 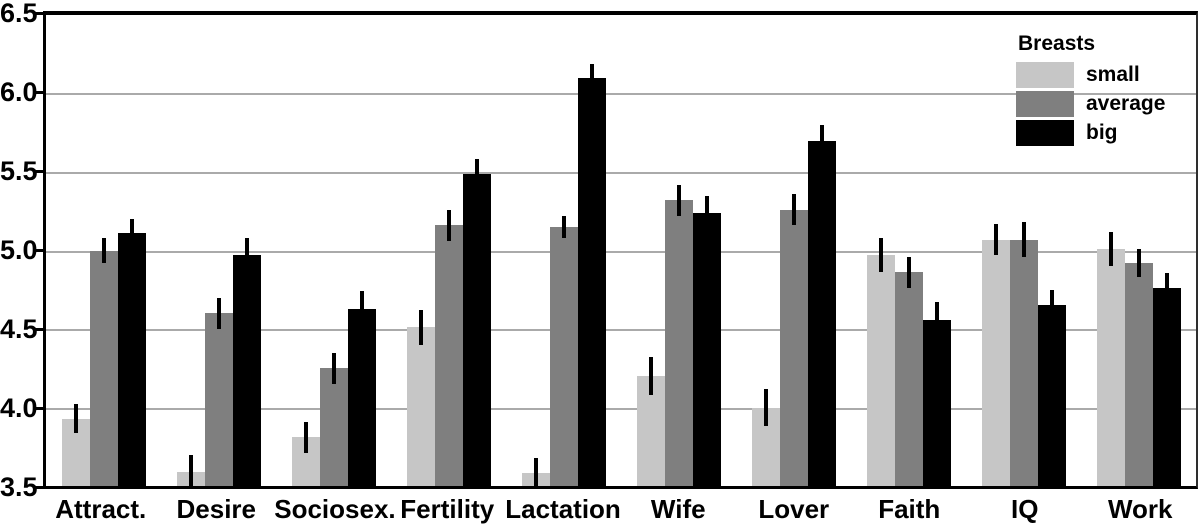 I want to click on bar-group-attract, so click(x=103, y=250).